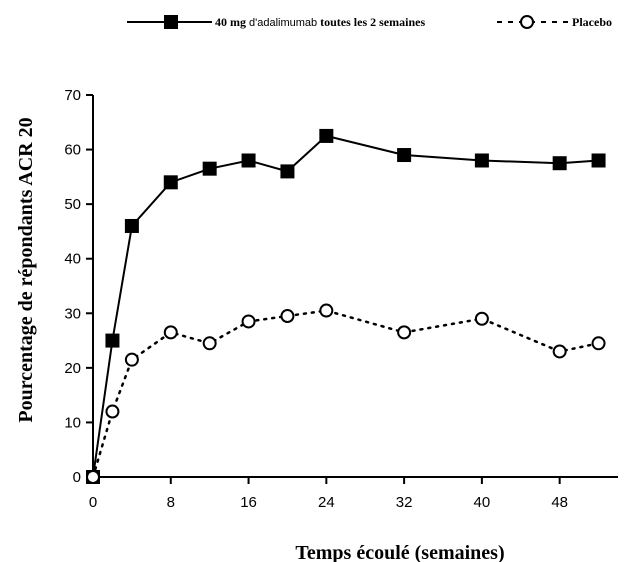  What do you see at coordinates (72, 313) in the screenshot?
I see `y-tick-label: 30` at bounding box center [72, 313].